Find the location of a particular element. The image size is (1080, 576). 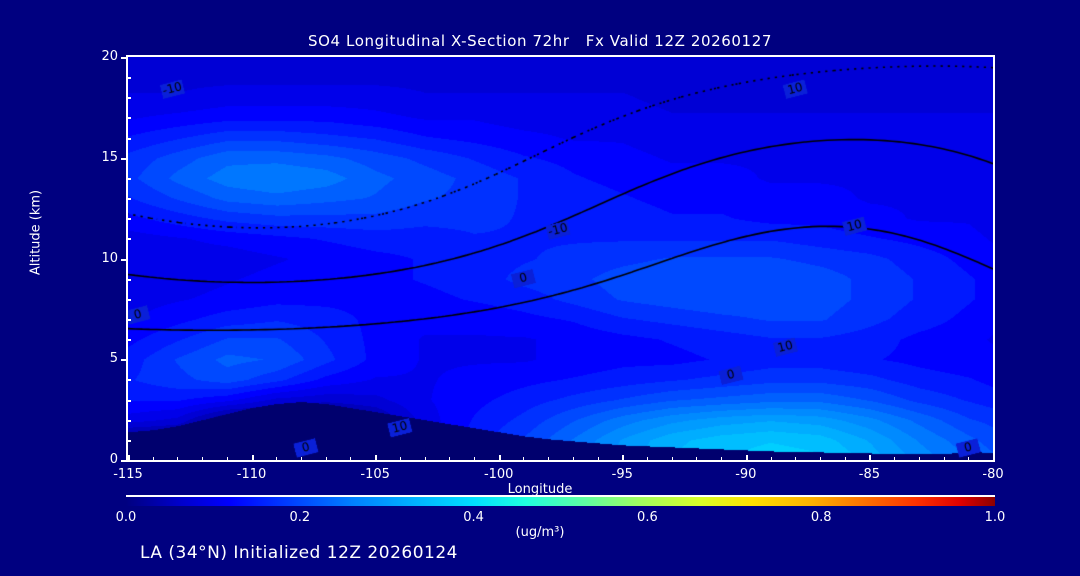

y-tick-label: 0 is located at coordinates (113, 459).